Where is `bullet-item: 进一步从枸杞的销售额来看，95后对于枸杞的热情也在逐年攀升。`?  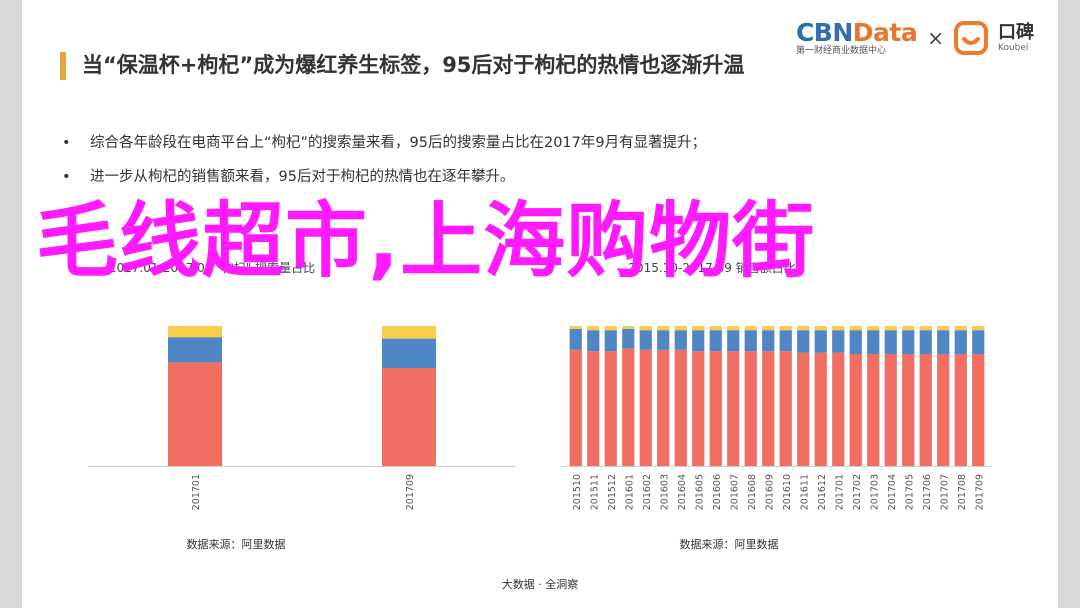
bullet-item: 进一步从枸杞的销售额来看，95后对于枸杞的热情也在逐年攀升。 is located at coordinates (502, 177).